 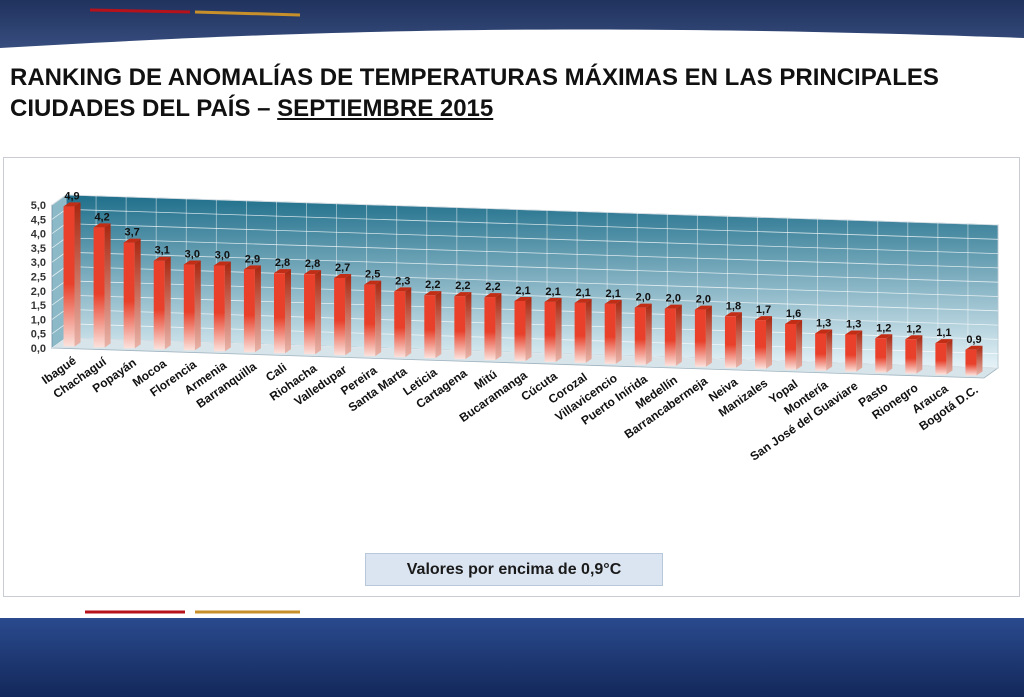 I want to click on y-tick-label: 5,0, so click(x=38, y=206).